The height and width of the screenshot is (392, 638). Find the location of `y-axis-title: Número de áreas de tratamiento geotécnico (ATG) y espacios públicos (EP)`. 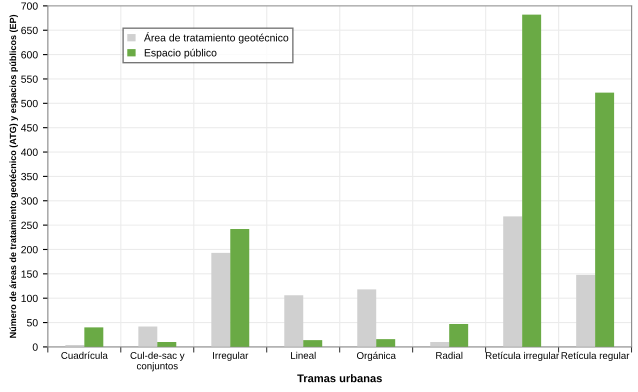

y-axis-title: Número de áreas de tratamiento geotécnico (ATG) y espacios públicos (EP) is located at coordinates (13, 176).